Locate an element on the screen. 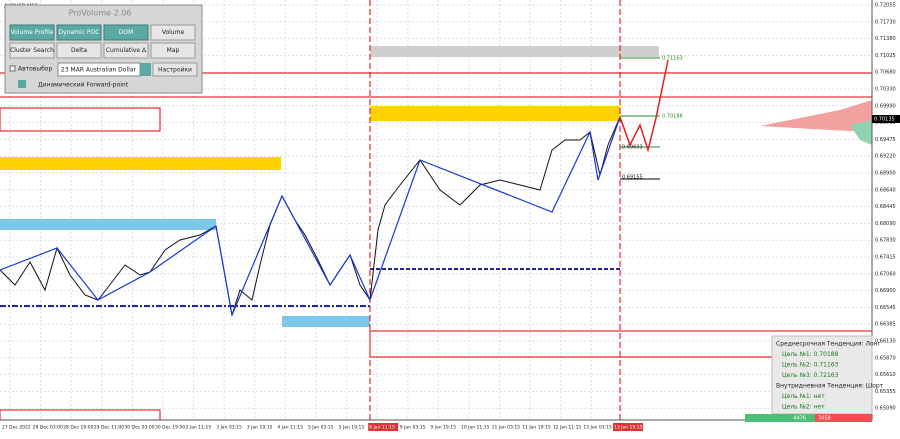 This screenshot has height=439, width=900. time-axis is located at coordinates (450, 427).